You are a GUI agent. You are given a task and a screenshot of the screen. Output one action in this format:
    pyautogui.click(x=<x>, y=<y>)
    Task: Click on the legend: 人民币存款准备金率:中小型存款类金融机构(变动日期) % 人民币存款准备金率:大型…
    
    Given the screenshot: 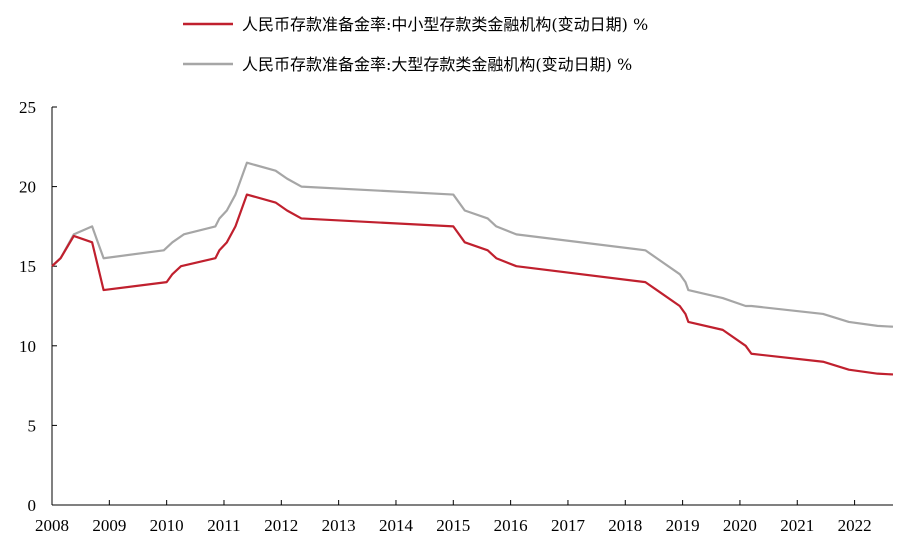 What is the action you would take?
    pyautogui.click(x=415, y=44)
    